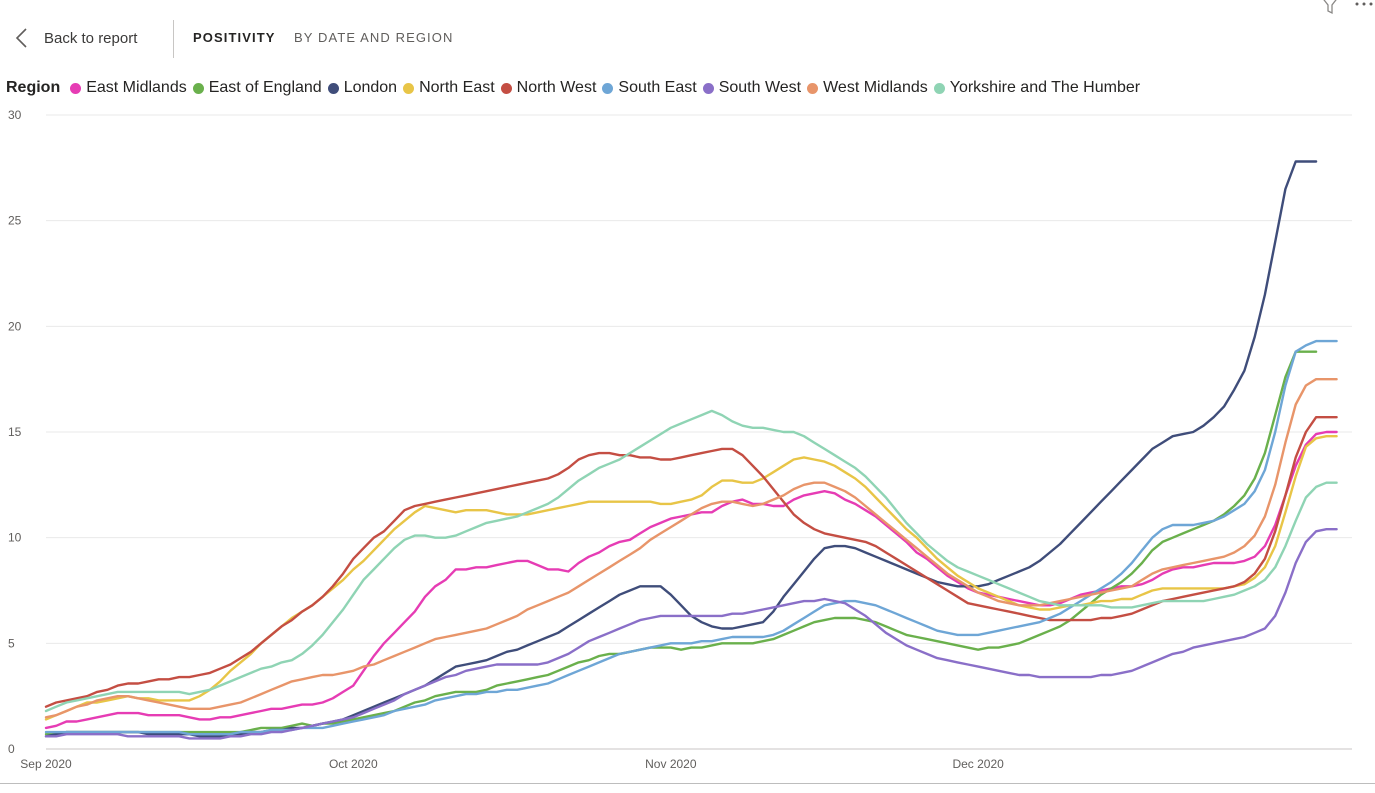  I want to click on y-tick-label: 5, so click(11, 643).